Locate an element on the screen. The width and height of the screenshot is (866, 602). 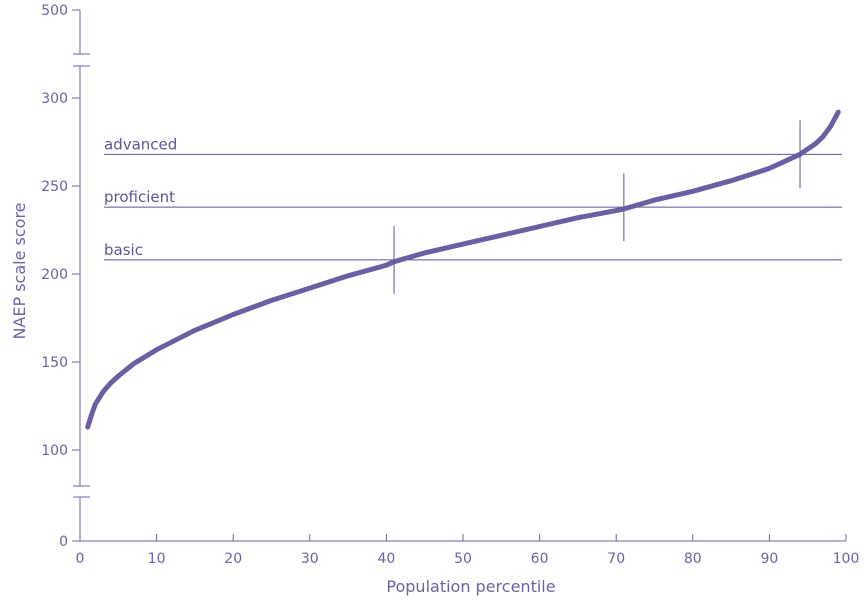
x-tick-label: 30 is located at coordinates (310, 559).